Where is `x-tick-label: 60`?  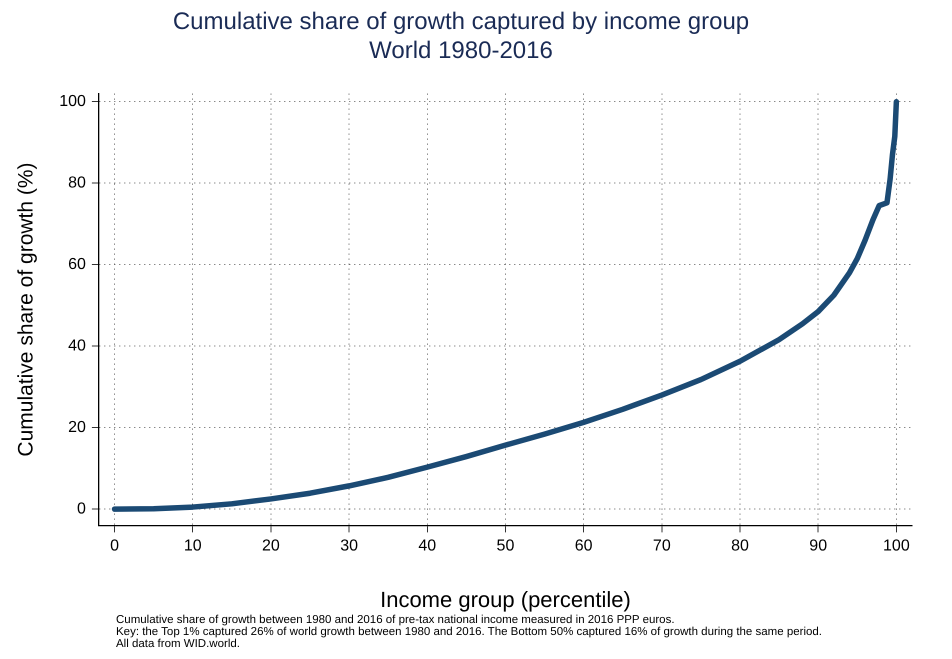
x-tick-label: 60 is located at coordinates (583, 545).